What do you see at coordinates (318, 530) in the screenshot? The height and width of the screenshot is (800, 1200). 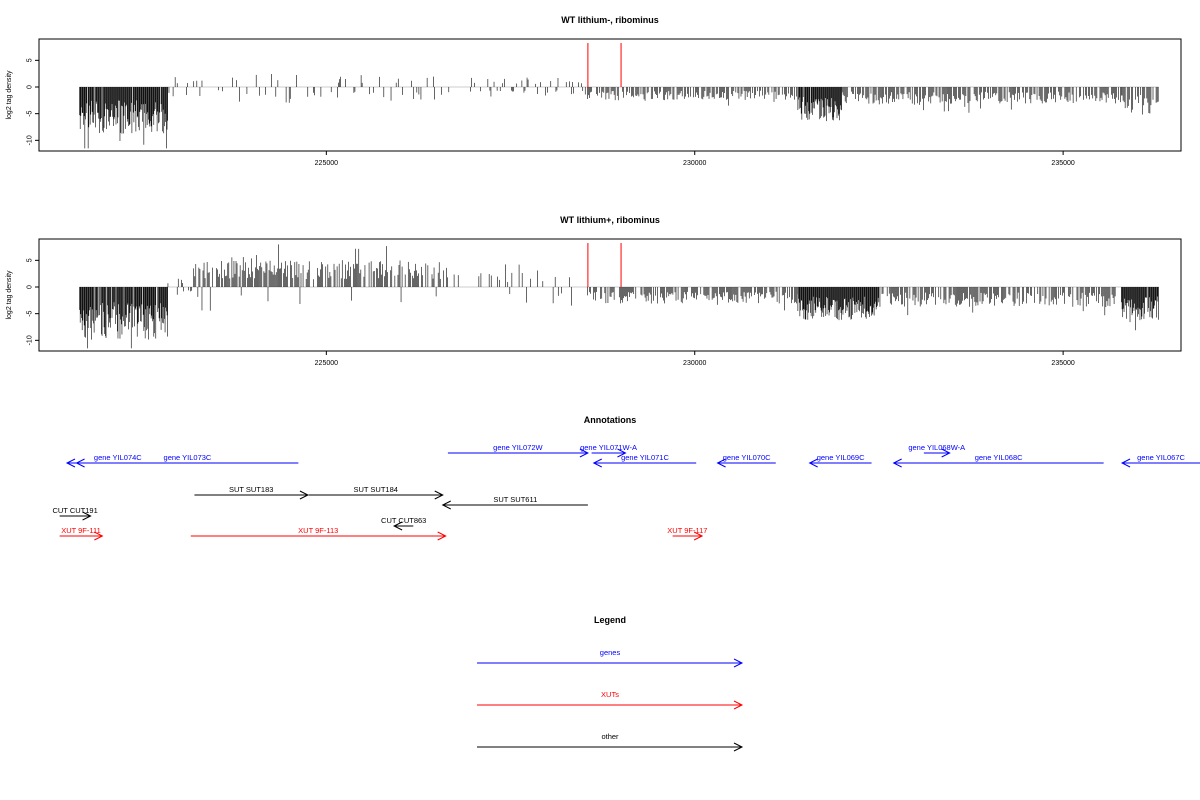 I see `annotation-label: XUT 9F-113` at bounding box center [318, 530].